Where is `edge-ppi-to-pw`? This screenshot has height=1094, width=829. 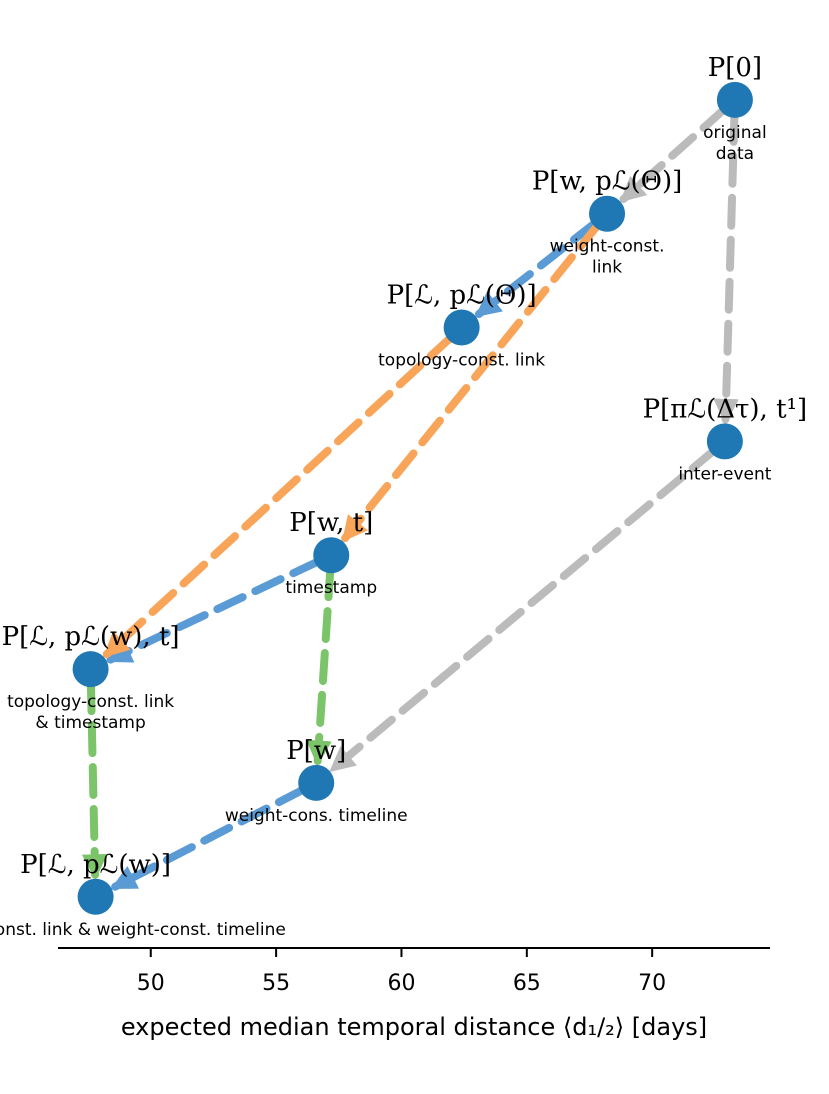
edge-ppi-to-pw is located at coordinates (524, 609).